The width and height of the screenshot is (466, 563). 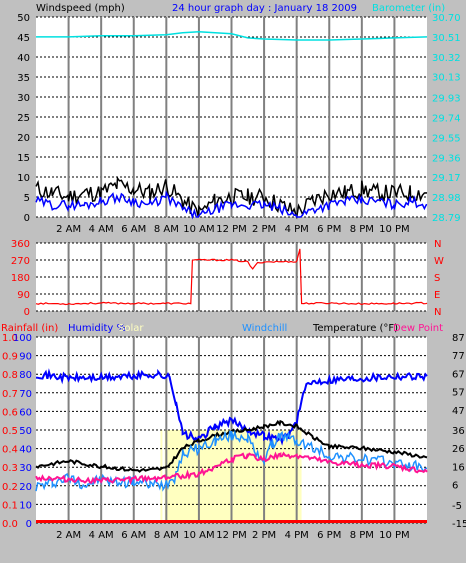 What do you see at coordinates (264, 8) in the screenshot?
I see `chart-title: 24 hour graph day : January 18 2009` at bounding box center [264, 8].